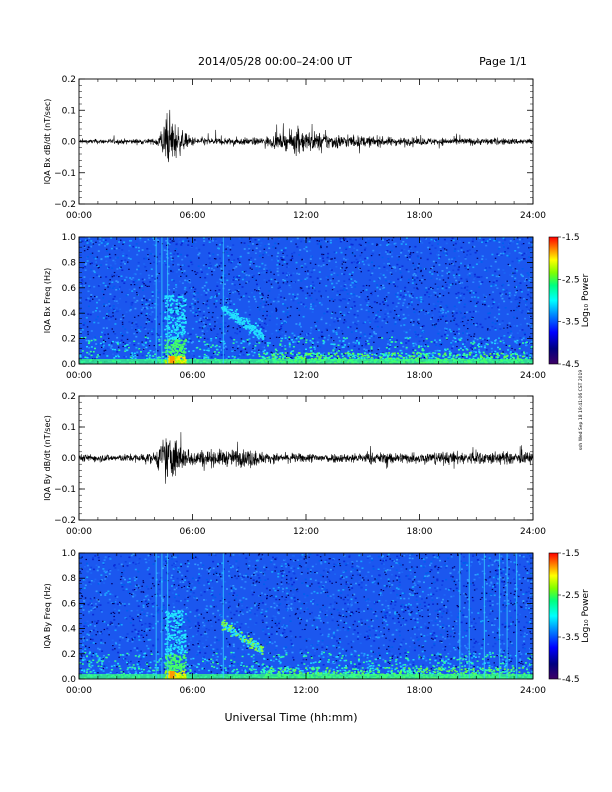  What do you see at coordinates (47, 301) in the screenshot?
I see `y-axis-label: IQA Bx Freq (Hz)` at bounding box center [47, 301].